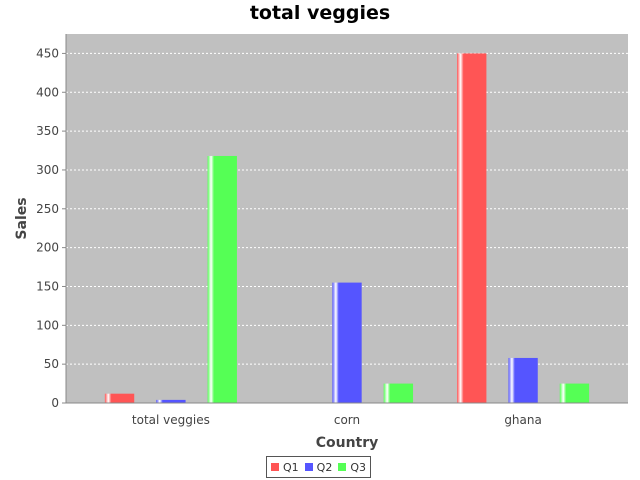 The height and width of the screenshot is (480, 640). I want to click on x-axis-label: Country, so click(347, 443).